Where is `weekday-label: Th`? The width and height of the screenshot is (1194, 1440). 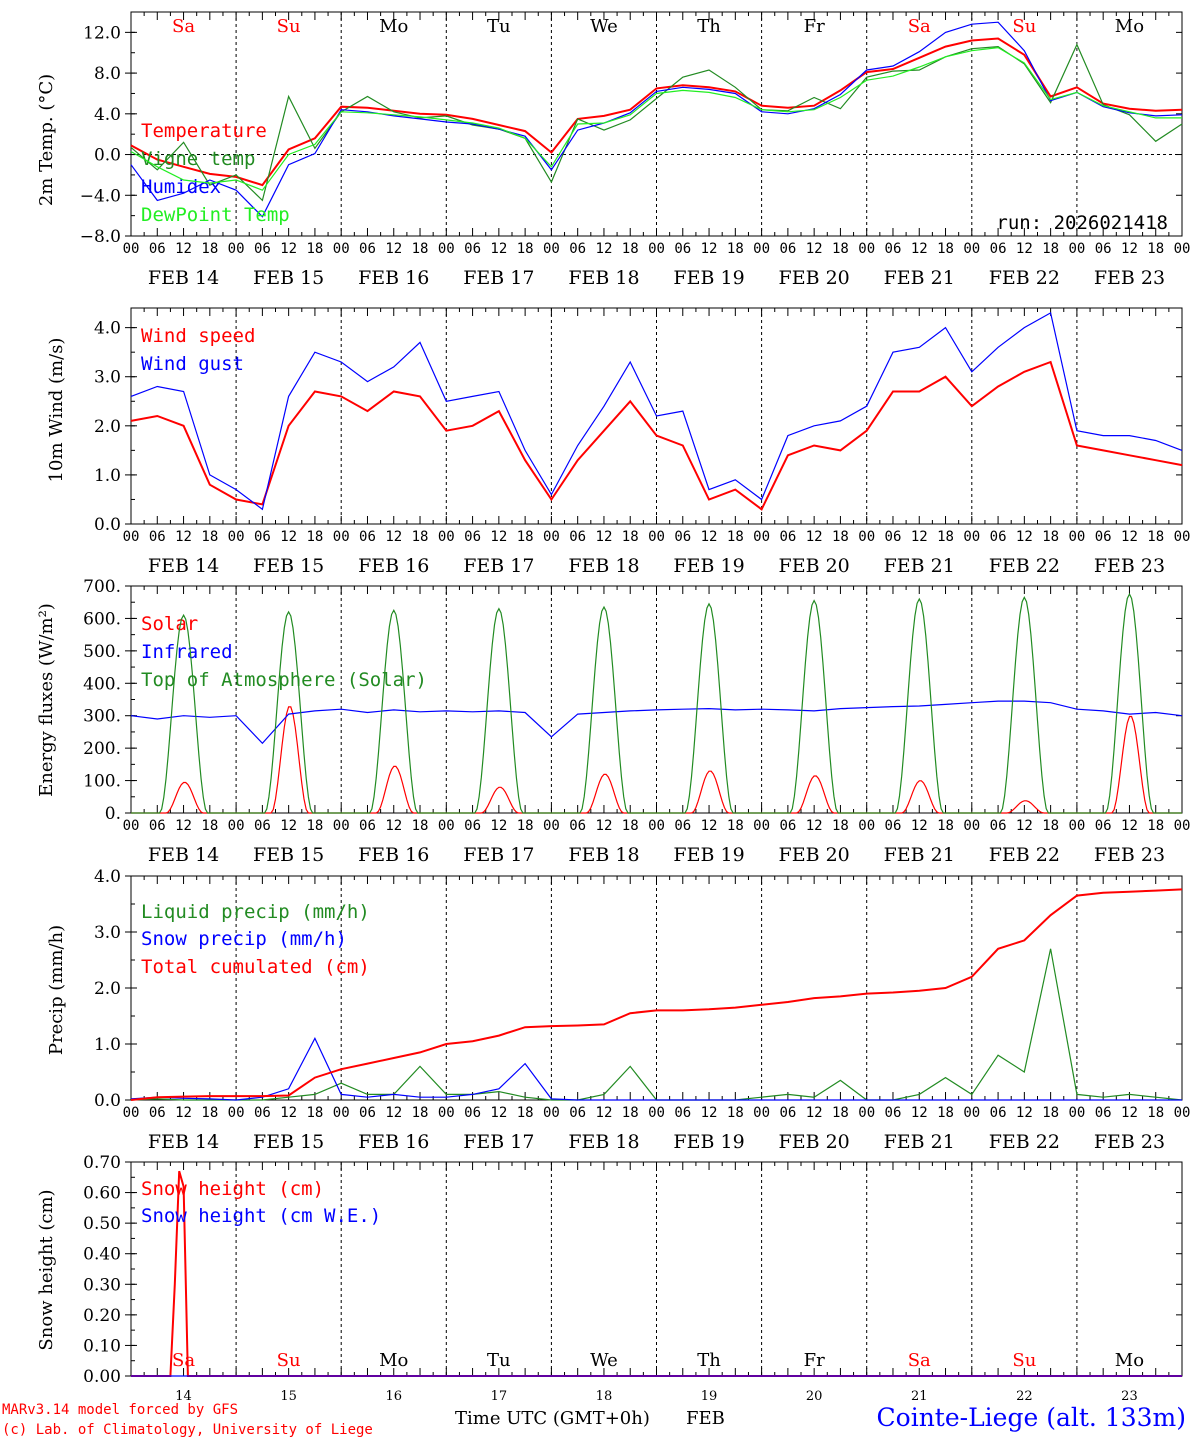
weekday-label: Th is located at coordinates (709, 1360).